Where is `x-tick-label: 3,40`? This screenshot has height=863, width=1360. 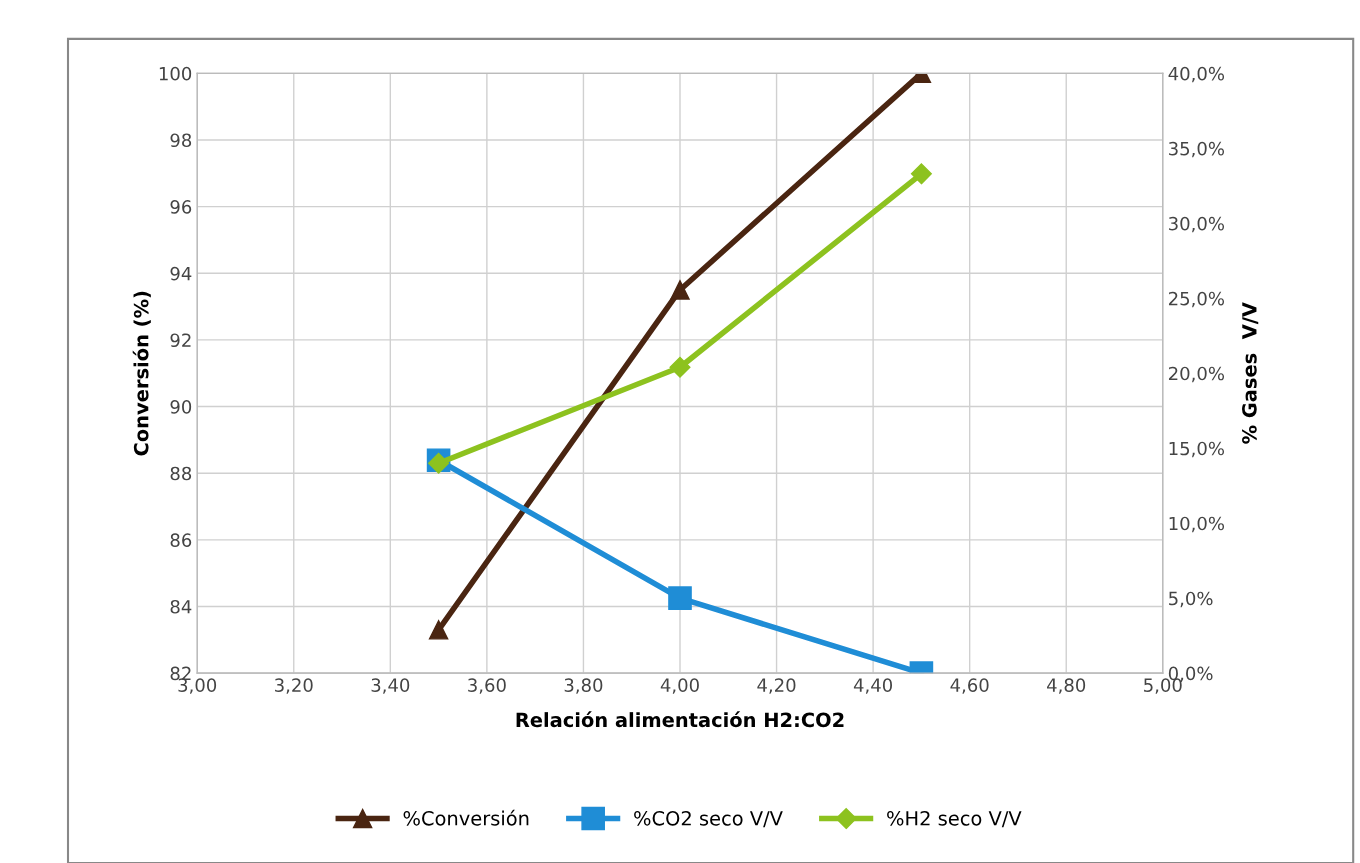
x-tick-label: 3,40 is located at coordinates (390, 686).